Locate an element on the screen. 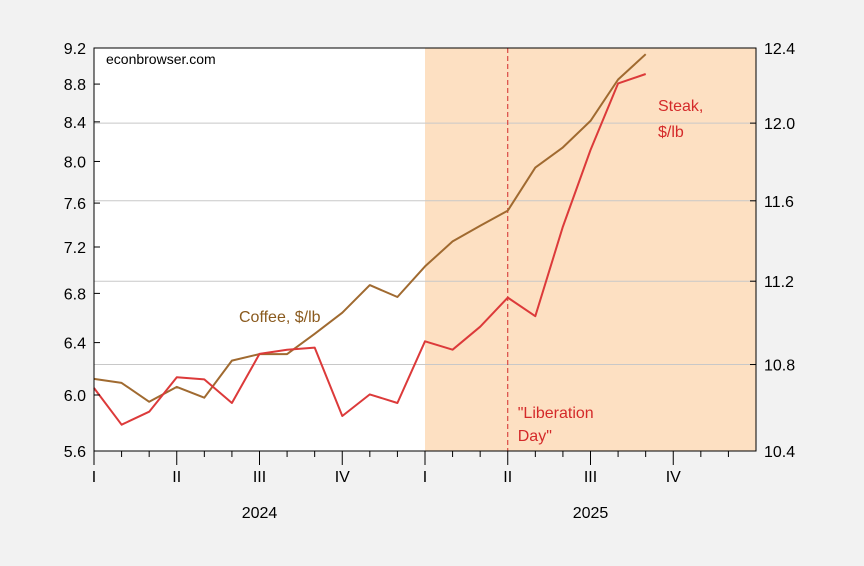  coffee-series-label: Coffee, $/lb is located at coordinates (280, 317).